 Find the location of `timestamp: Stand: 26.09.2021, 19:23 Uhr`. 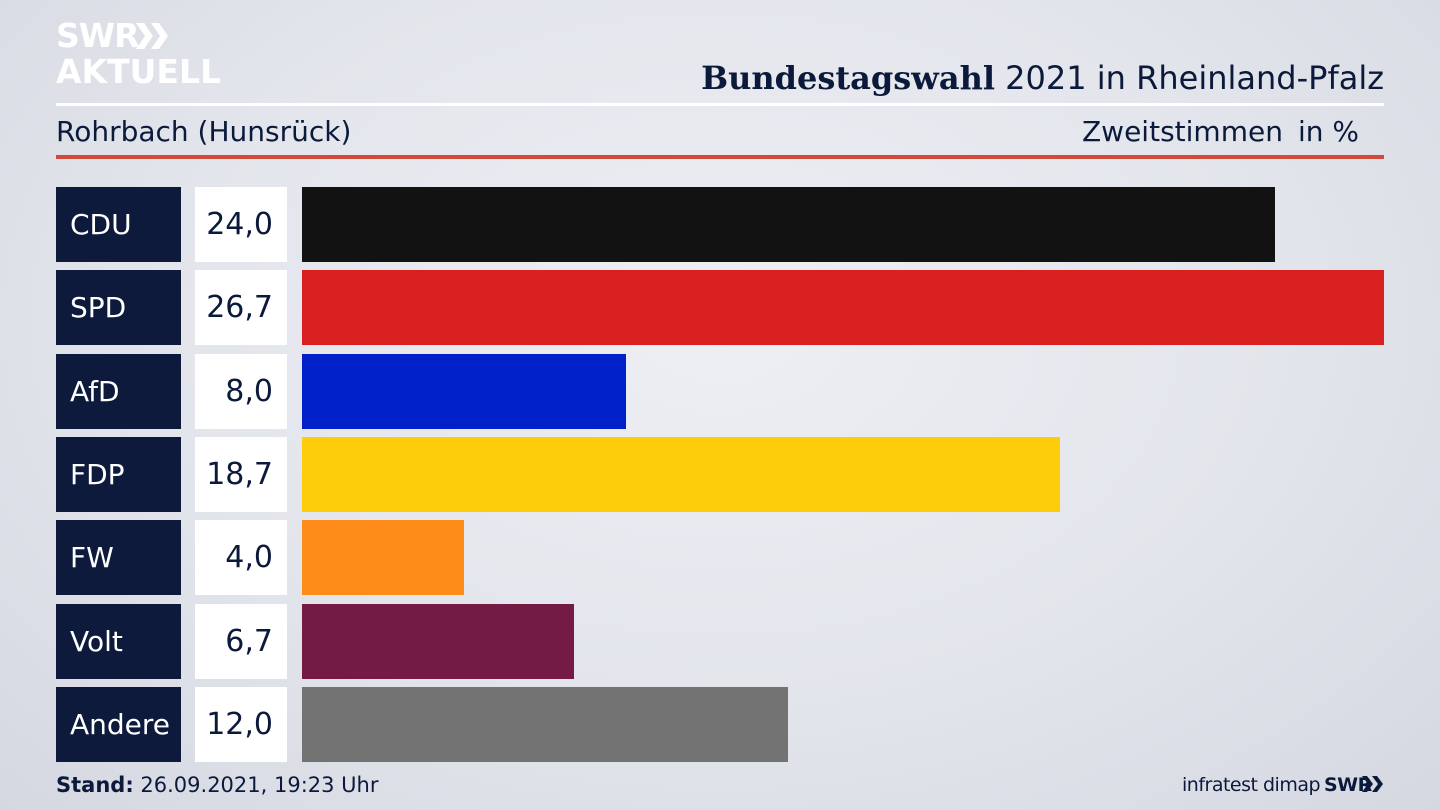

timestamp: Stand: 26.09.2021, 19:23 Uhr is located at coordinates (217, 785).